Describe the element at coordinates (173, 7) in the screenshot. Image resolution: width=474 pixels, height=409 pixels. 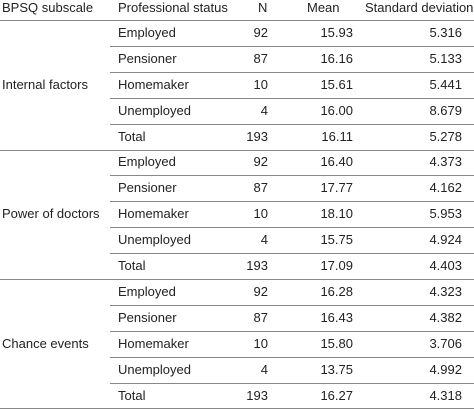
I see `header-cell: Professional status` at that location.